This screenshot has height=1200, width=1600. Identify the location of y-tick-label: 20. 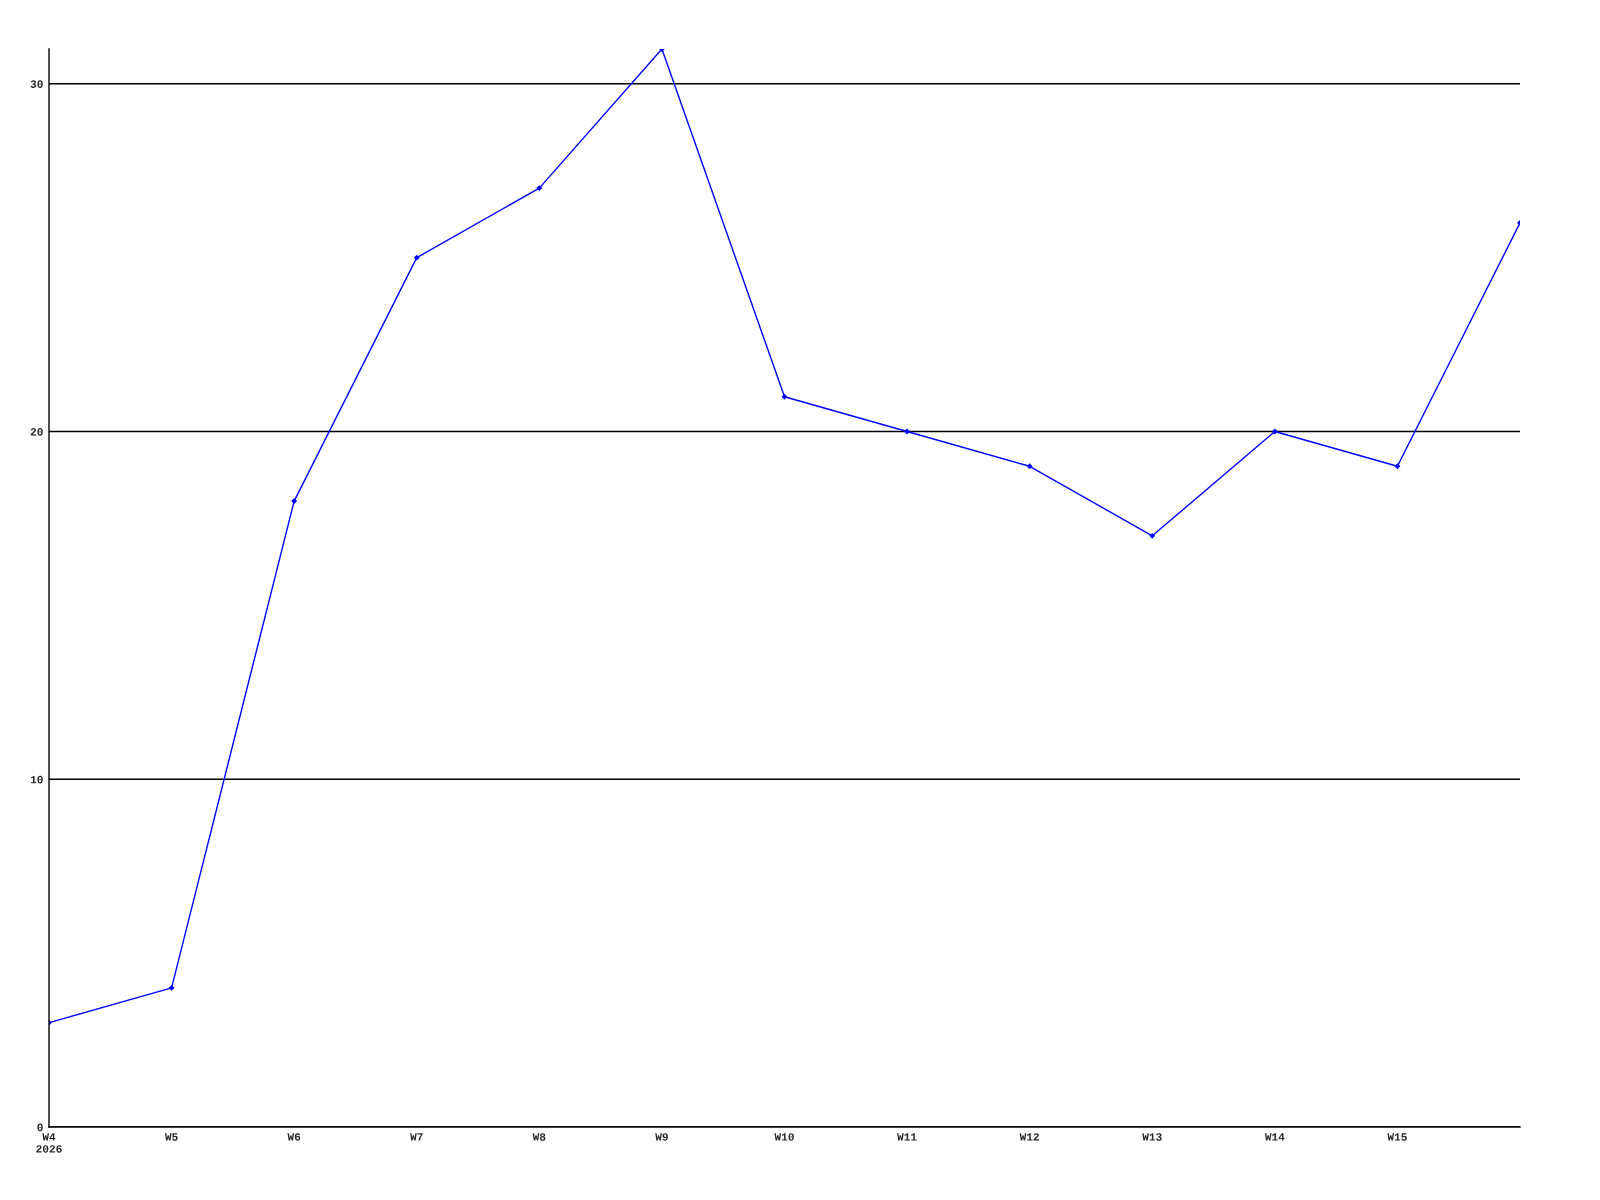
(36, 432).